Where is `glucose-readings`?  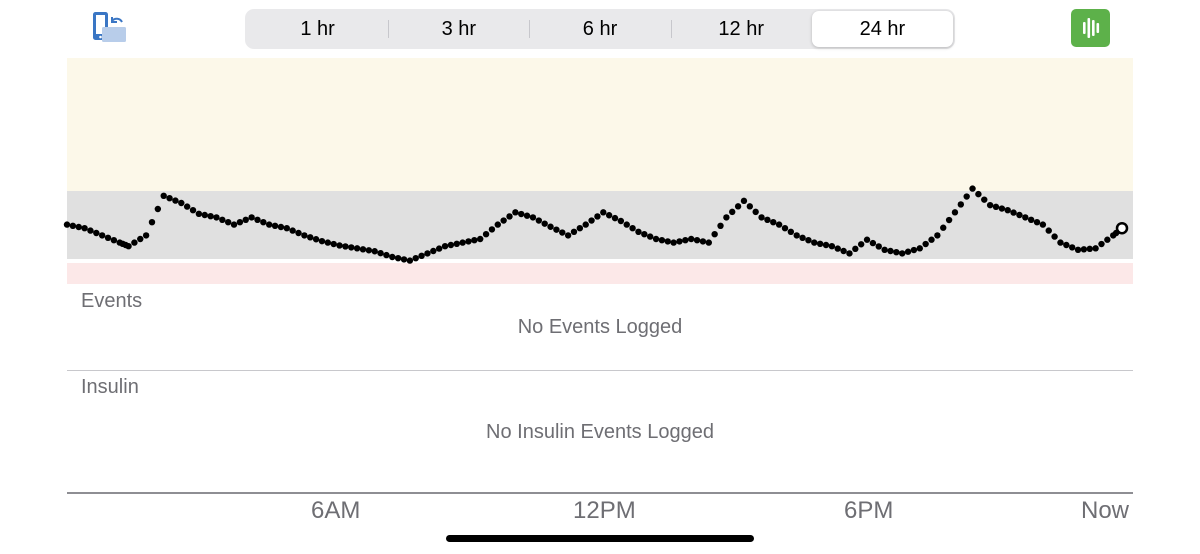 glucose-readings is located at coordinates (596, 224).